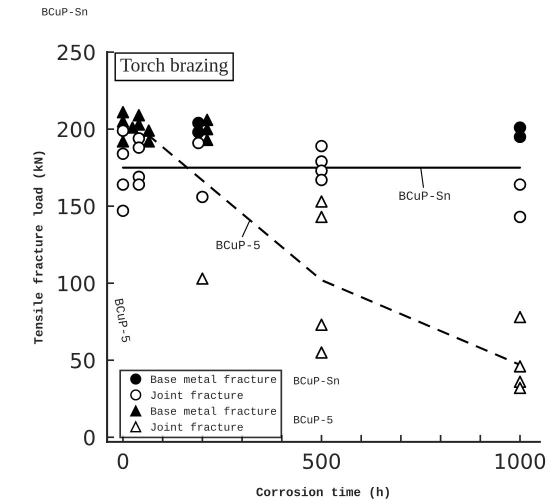 Image resolution: width=552 pixels, height=501 pixels. I want to click on y-tick-label: 150, so click(76, 206).